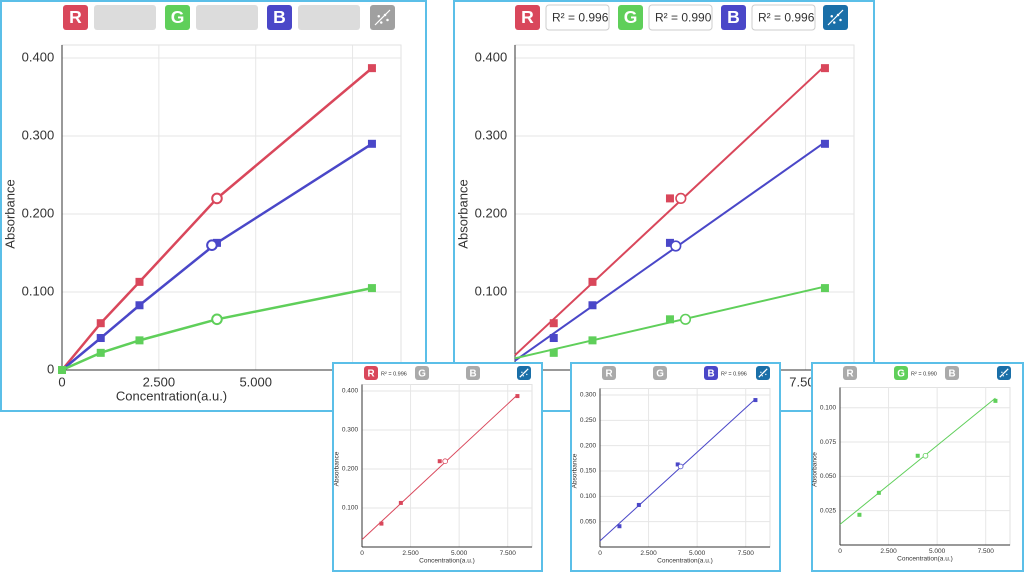  I want to click on plot-area, so click(685, 468).